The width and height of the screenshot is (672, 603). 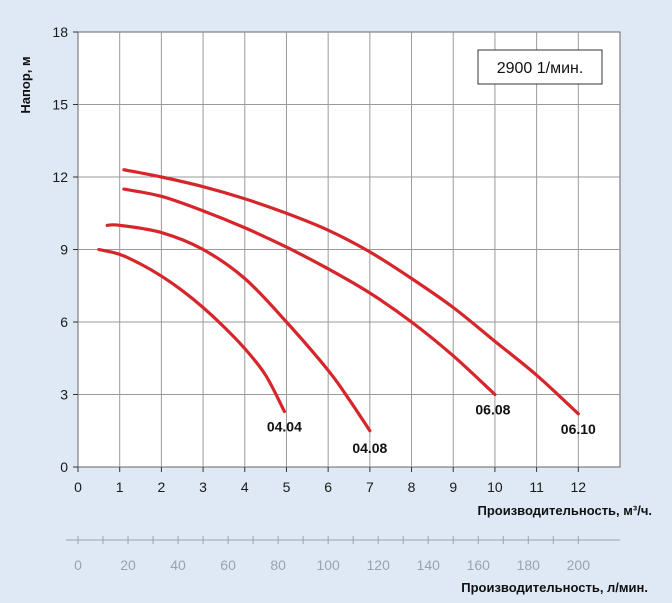 What do you see at coordinates (64, 250) in the screenshot?
I see `y-tick-label: 9` at bounding box center [64, 250].